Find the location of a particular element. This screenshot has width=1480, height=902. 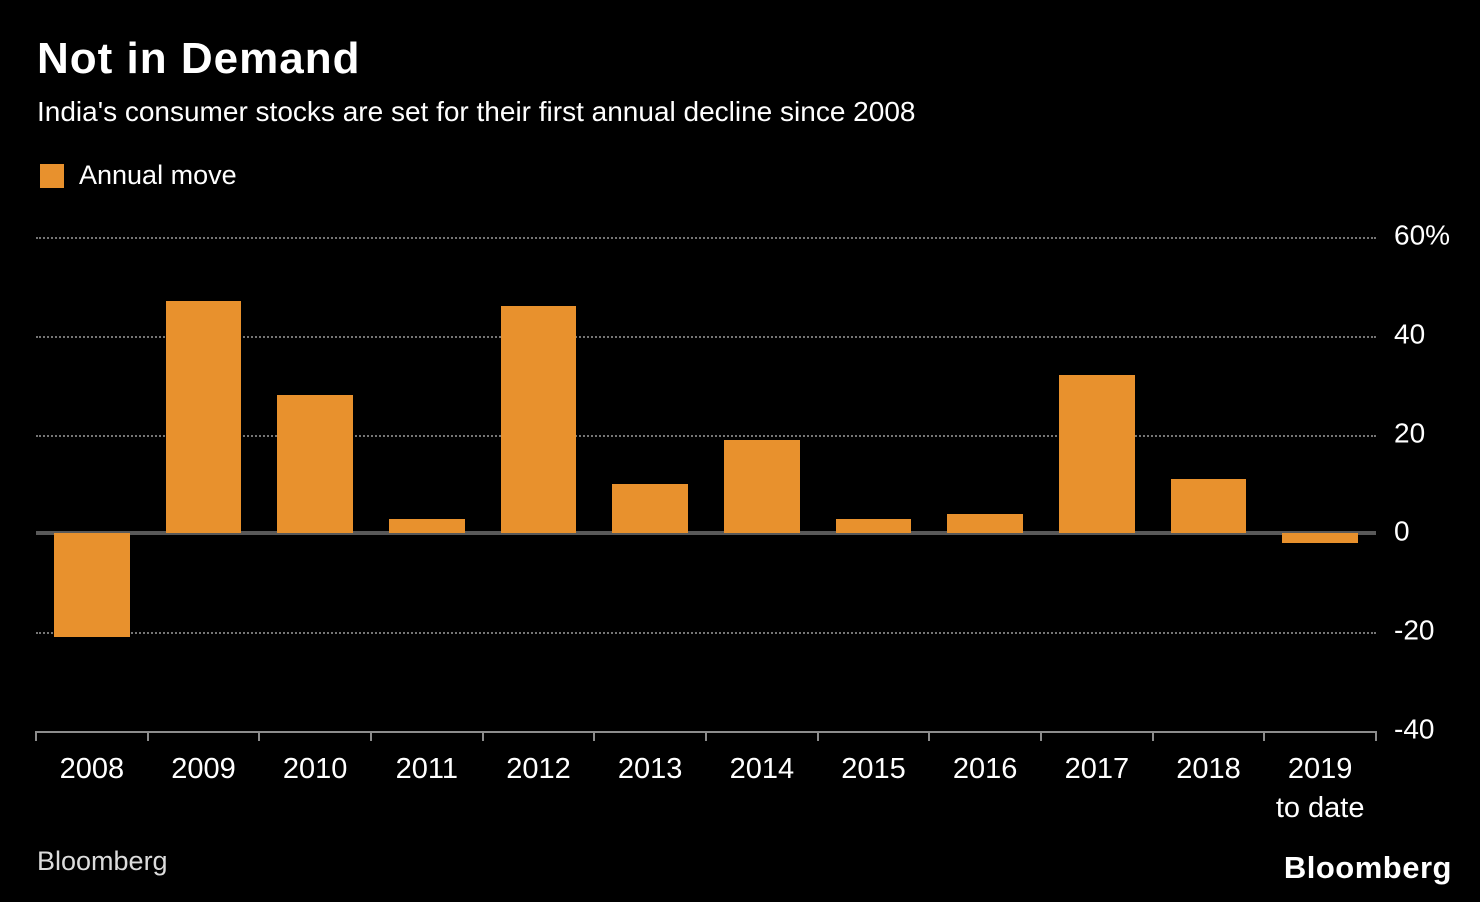

x-axis-label-2009: 2009 is located at coordinates (204, 769).